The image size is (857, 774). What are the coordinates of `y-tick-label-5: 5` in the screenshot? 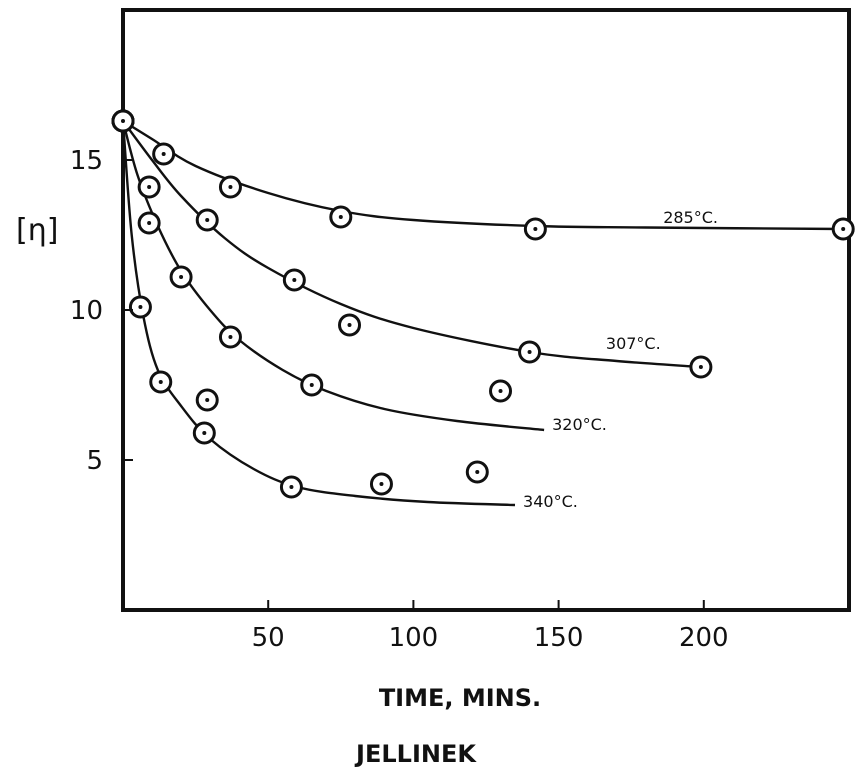 It's located at (94, 461).